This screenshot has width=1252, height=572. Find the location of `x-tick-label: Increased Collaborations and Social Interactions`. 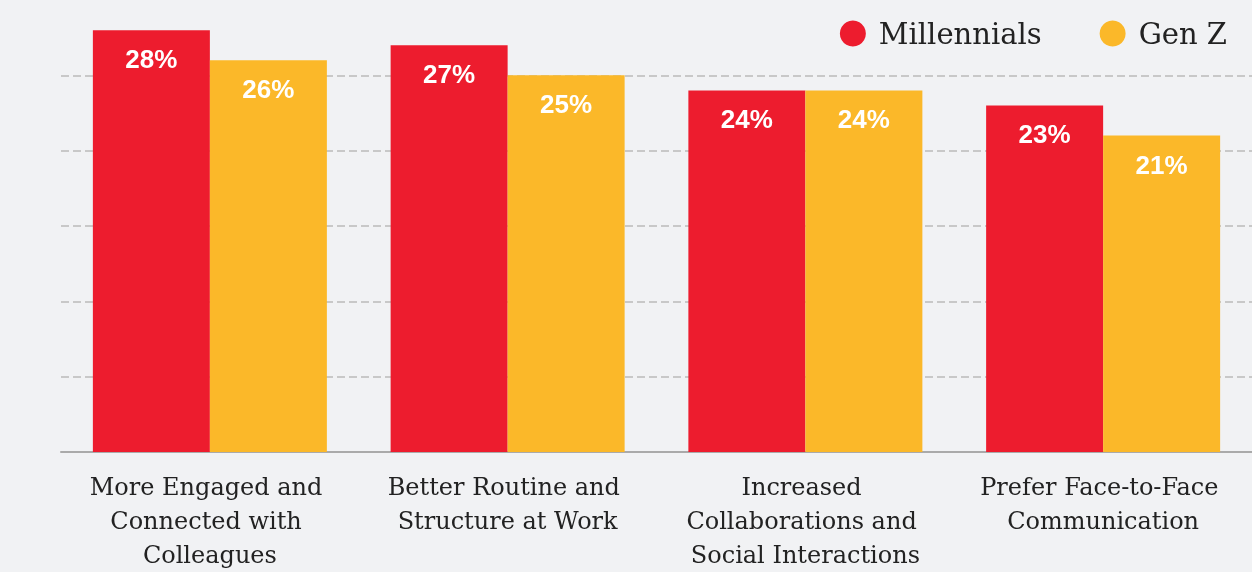

x-tick-label: Increased Collaborations and Social Interactions is located at coordinates (805, 521).